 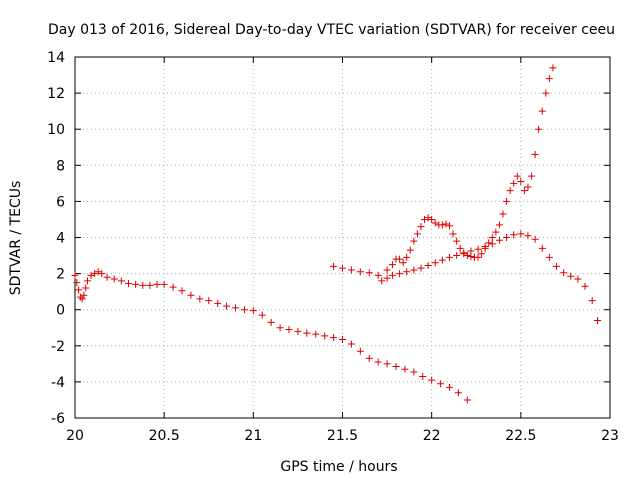 What do you see at coordinates (16, 238) in the screenshot?
I see `y-axis-label: SDTVAR / TECUs` at bounding box center [16, 238].